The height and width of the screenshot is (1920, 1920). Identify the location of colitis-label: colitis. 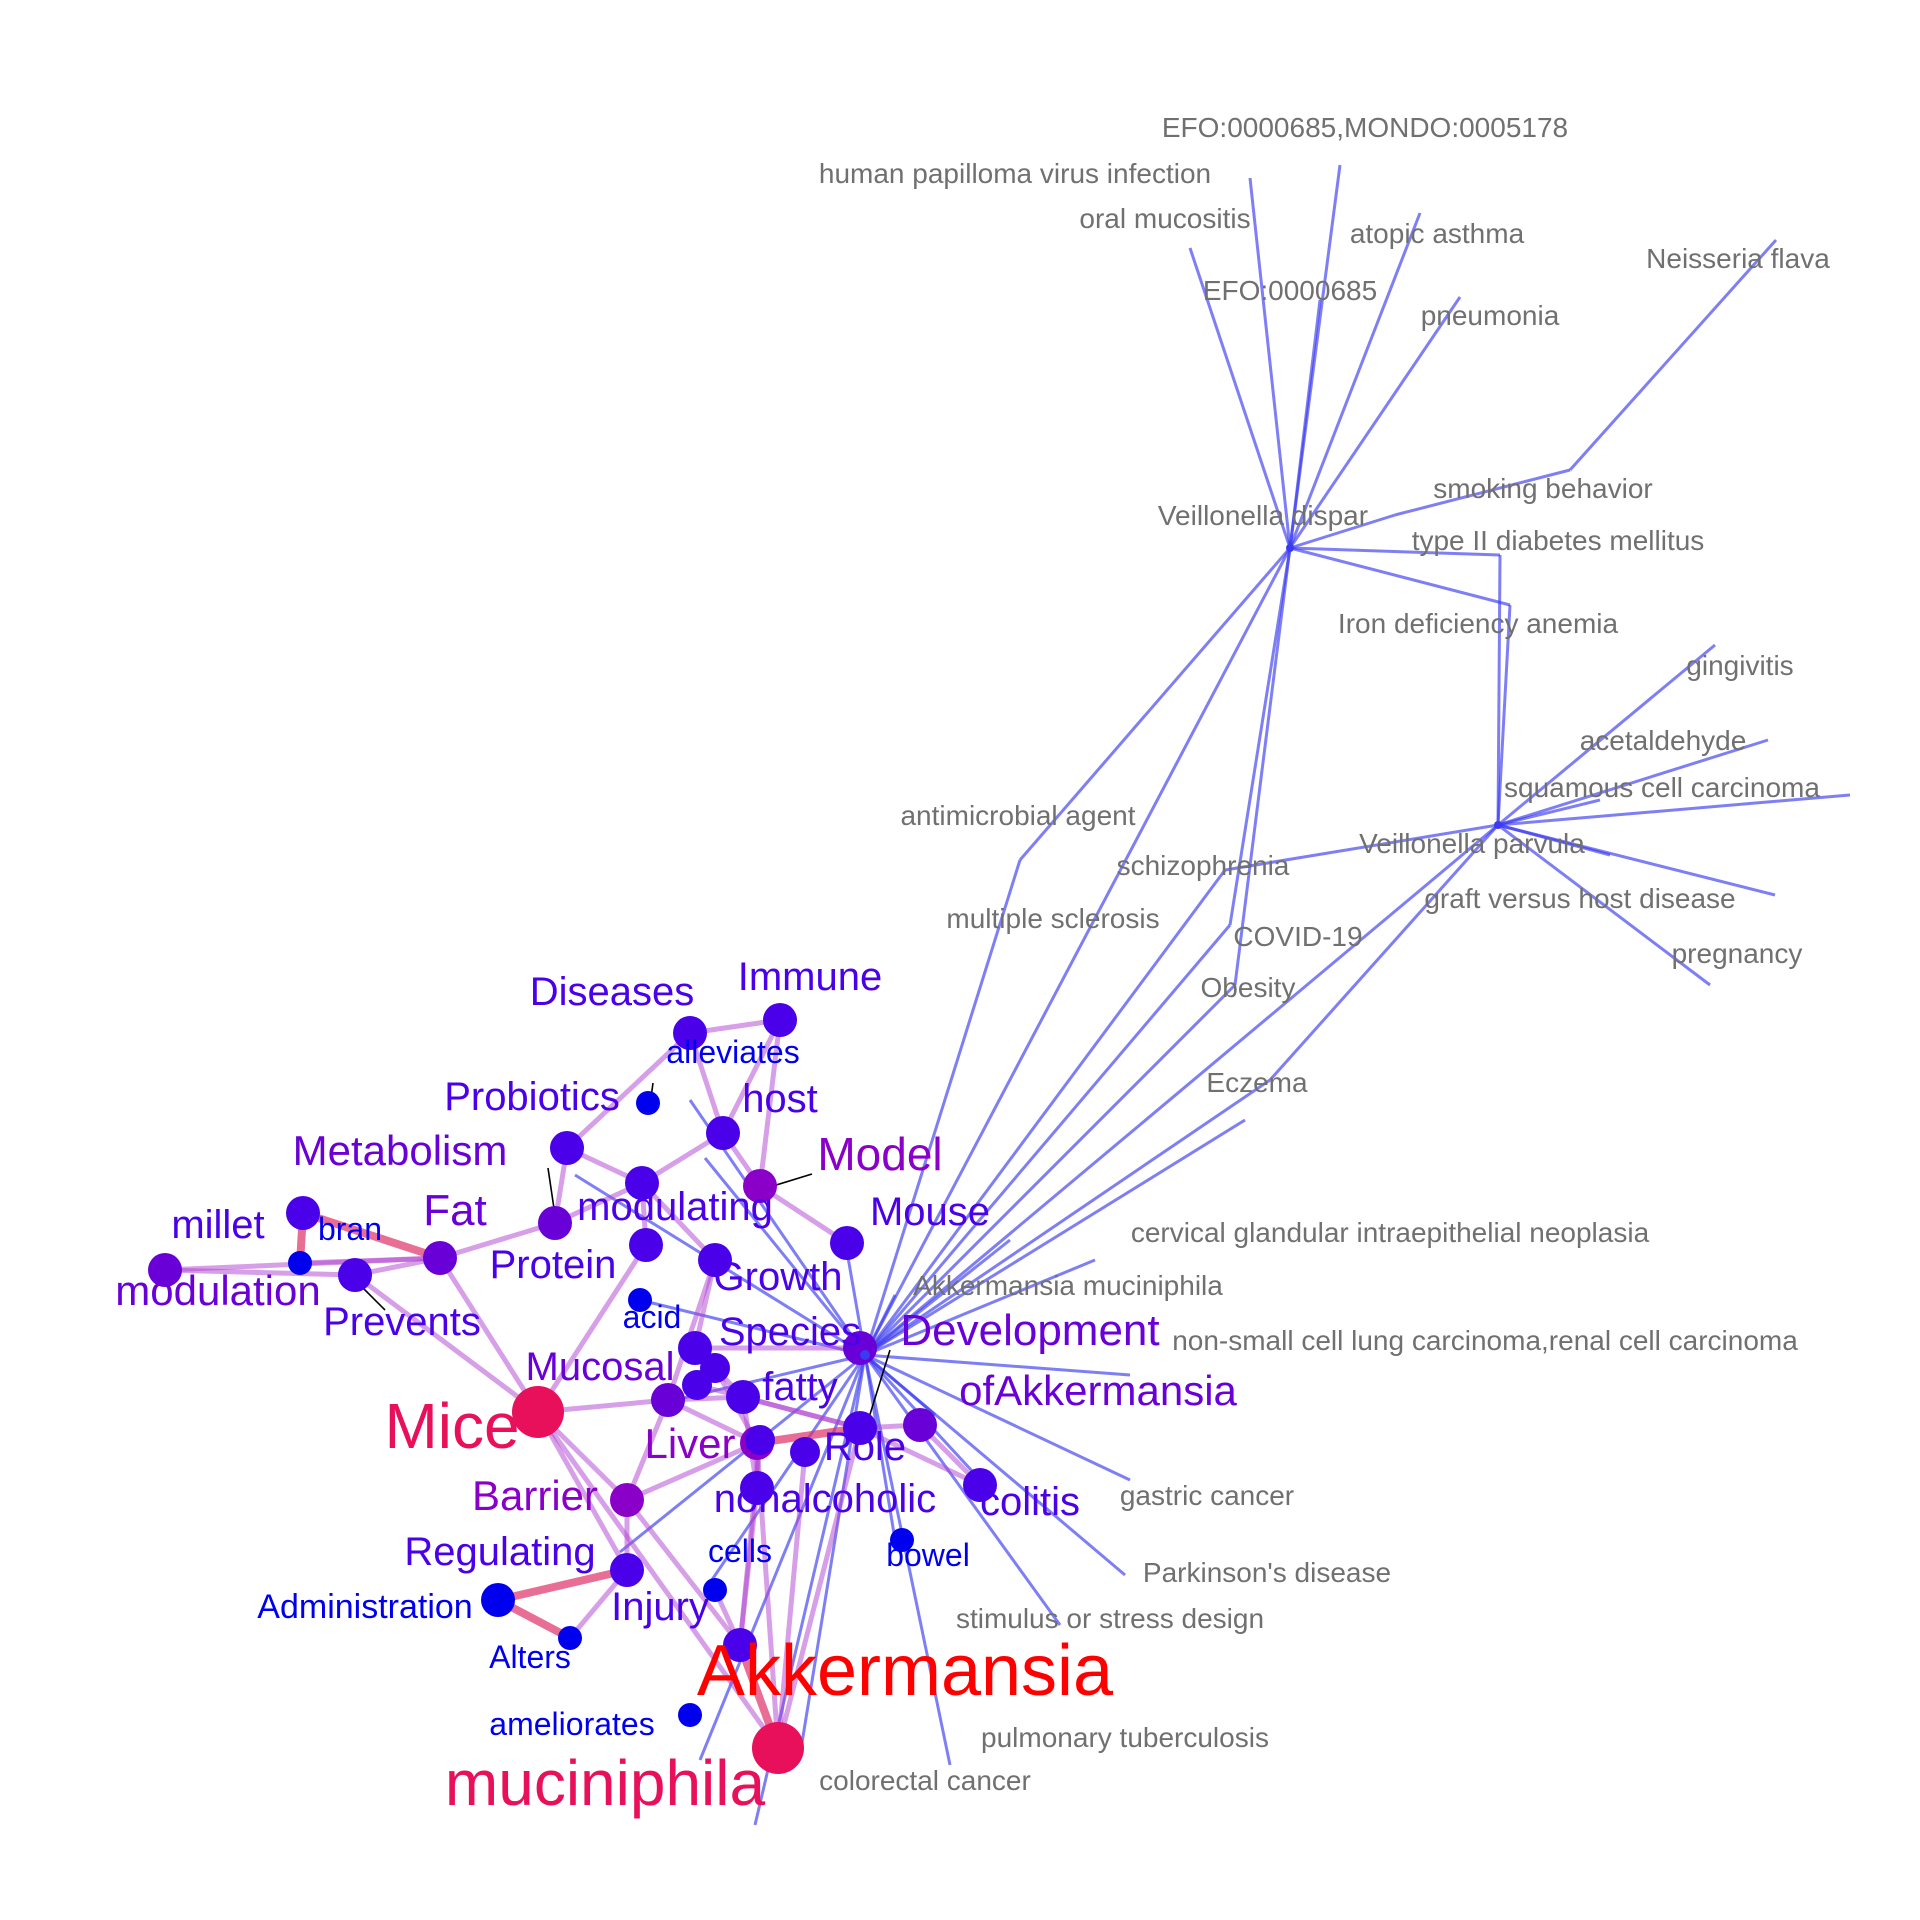
(1030, 1502).